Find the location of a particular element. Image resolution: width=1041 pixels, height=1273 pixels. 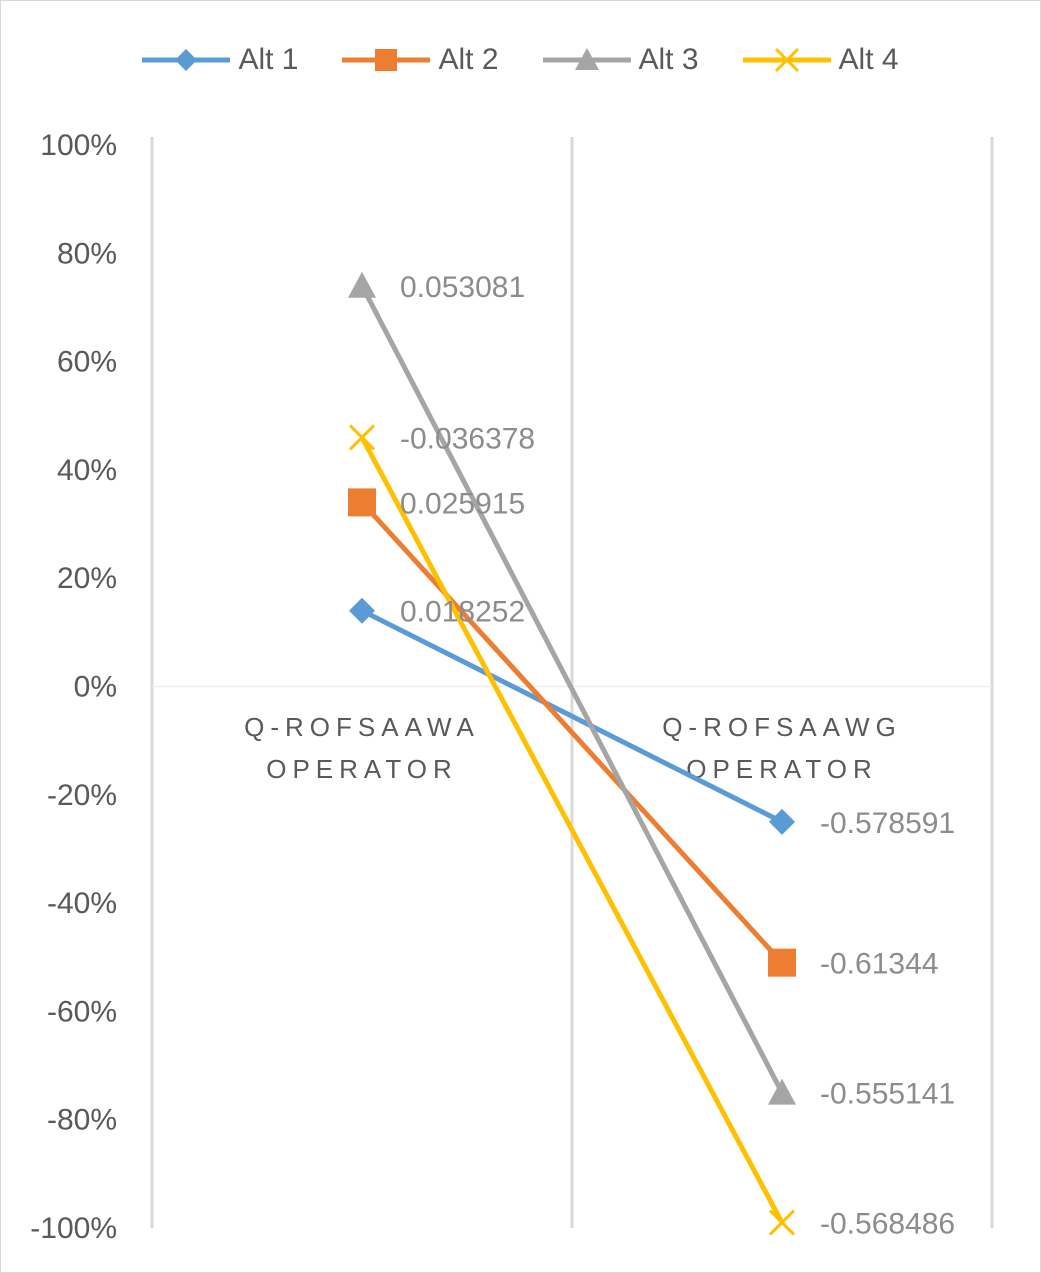

legend-label-alt-3: Alt 3 is located at coordinates (668, 59).